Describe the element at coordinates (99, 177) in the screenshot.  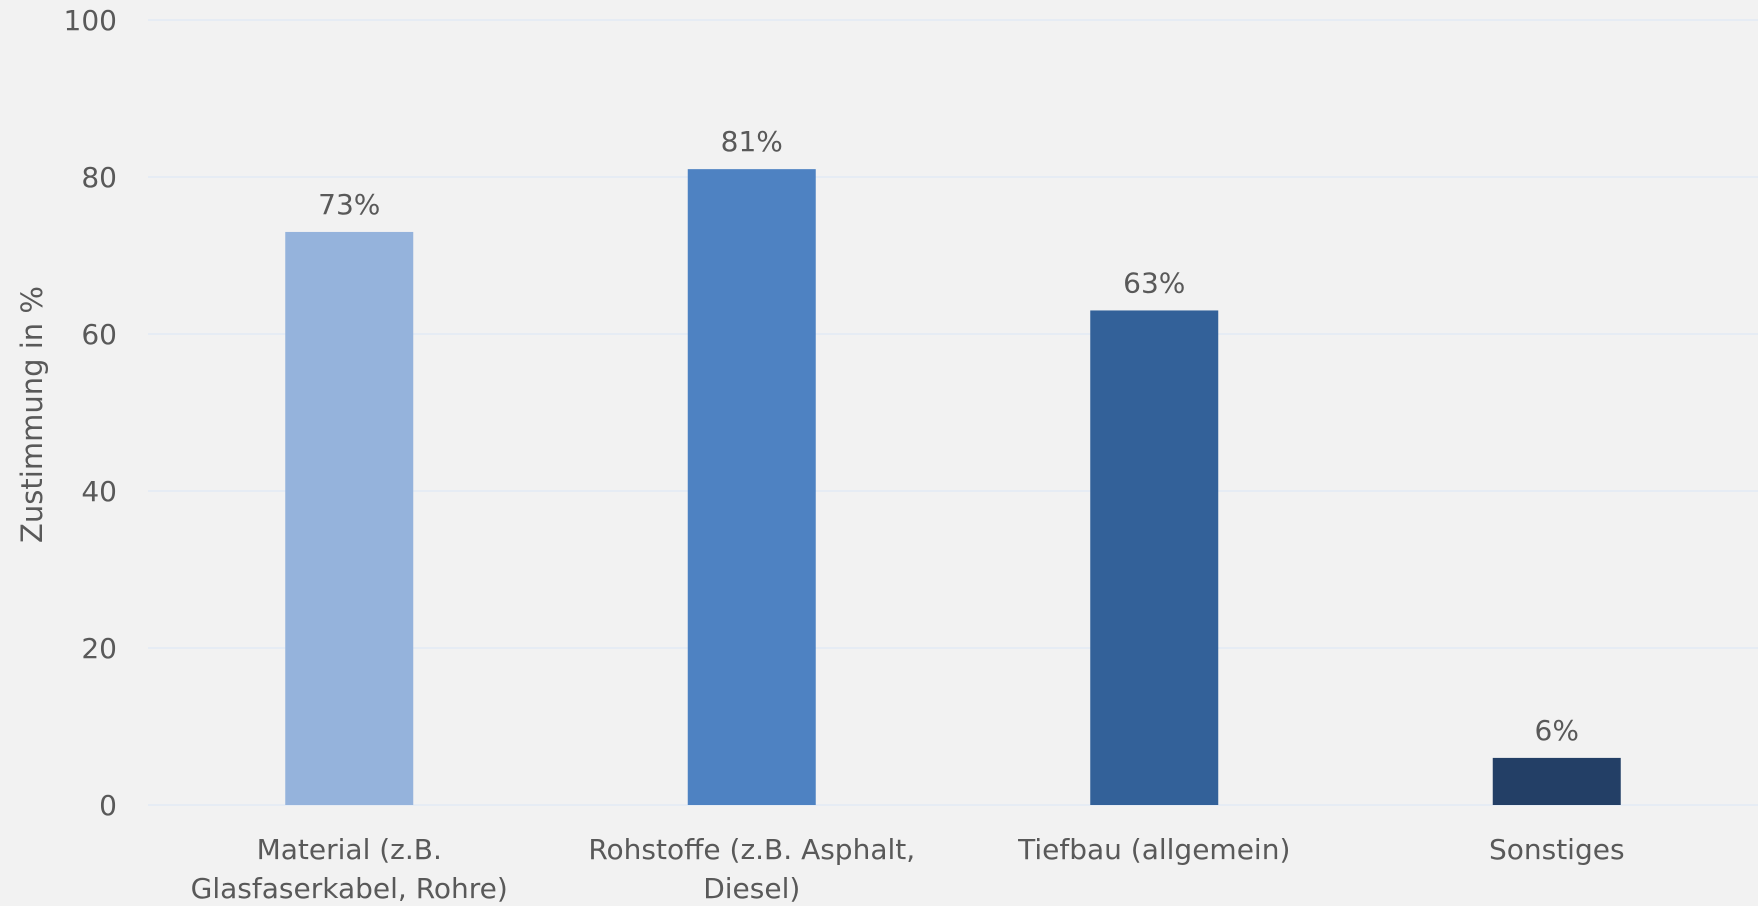
I see `y-tick-label: 80` at that location.